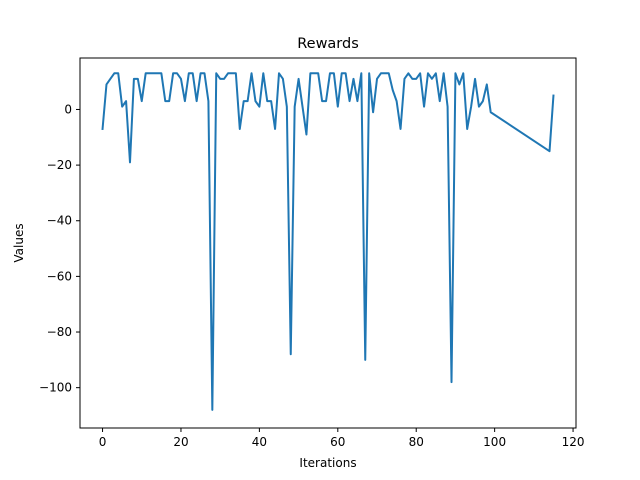  What do you see at coordinates (59, 276) in the screenshot?
I see `y-tick-label: −60` at bounding box center [59, 276].